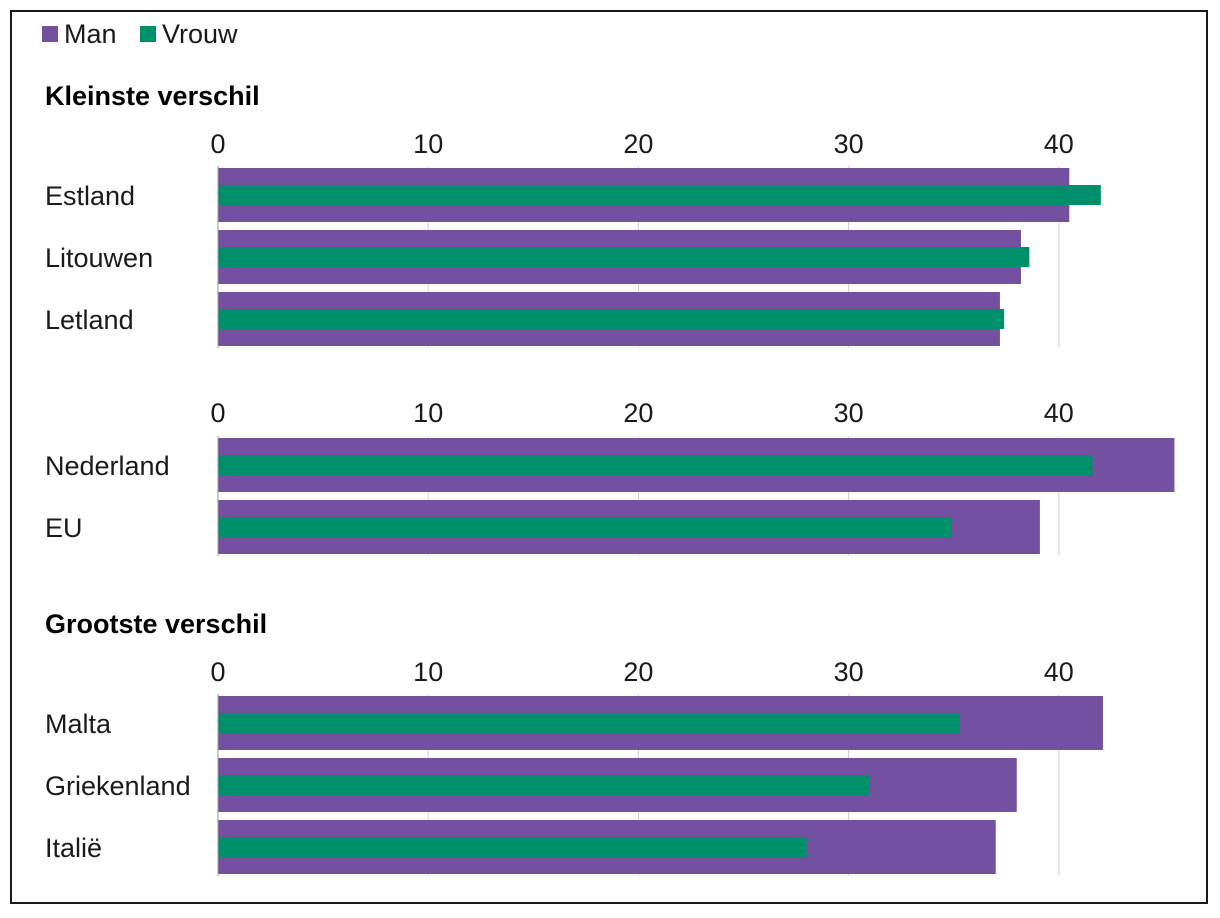  I want to click on category-label-nederland: Nederland, so click(107, 466).